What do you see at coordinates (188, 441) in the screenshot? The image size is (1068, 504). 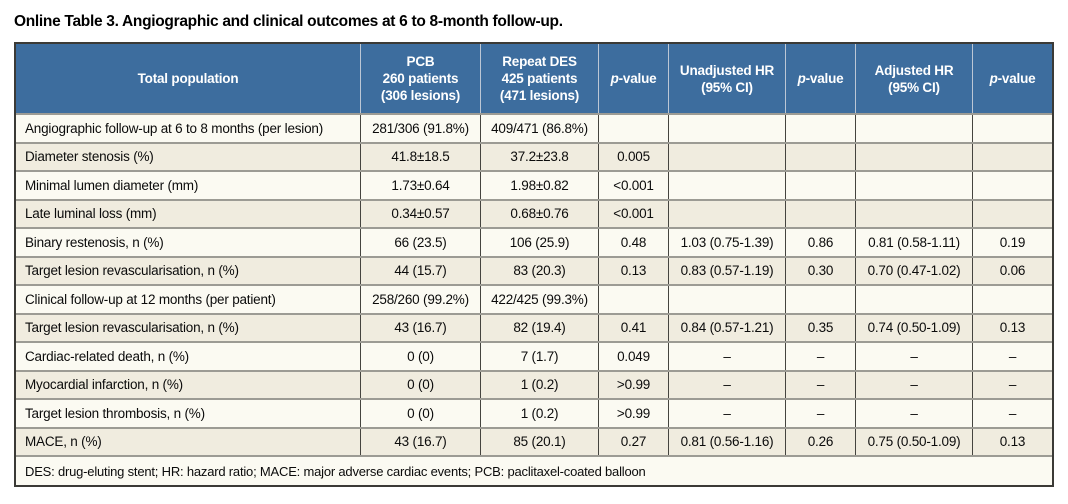 I see `row-label: MACE, n (%)` at bounding box center [188, 441].